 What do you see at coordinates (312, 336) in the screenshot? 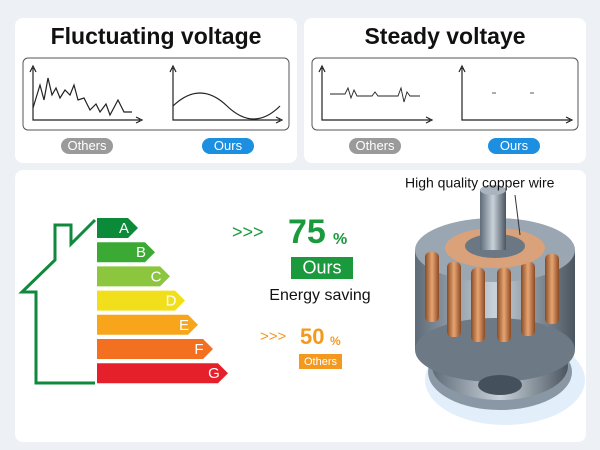
I see `percent: 50` at bounding box center [312, 336].